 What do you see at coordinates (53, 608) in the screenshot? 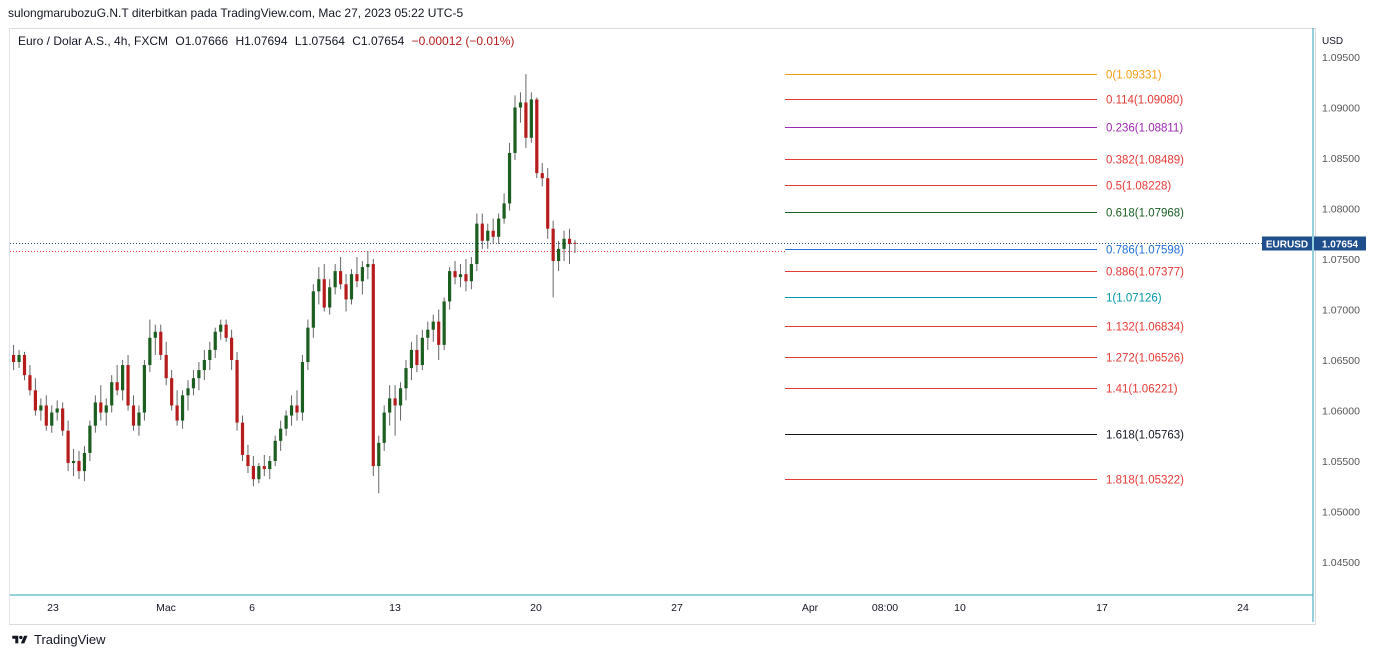
I see `time-tick-label: 23` at bounding box center [53, 608].